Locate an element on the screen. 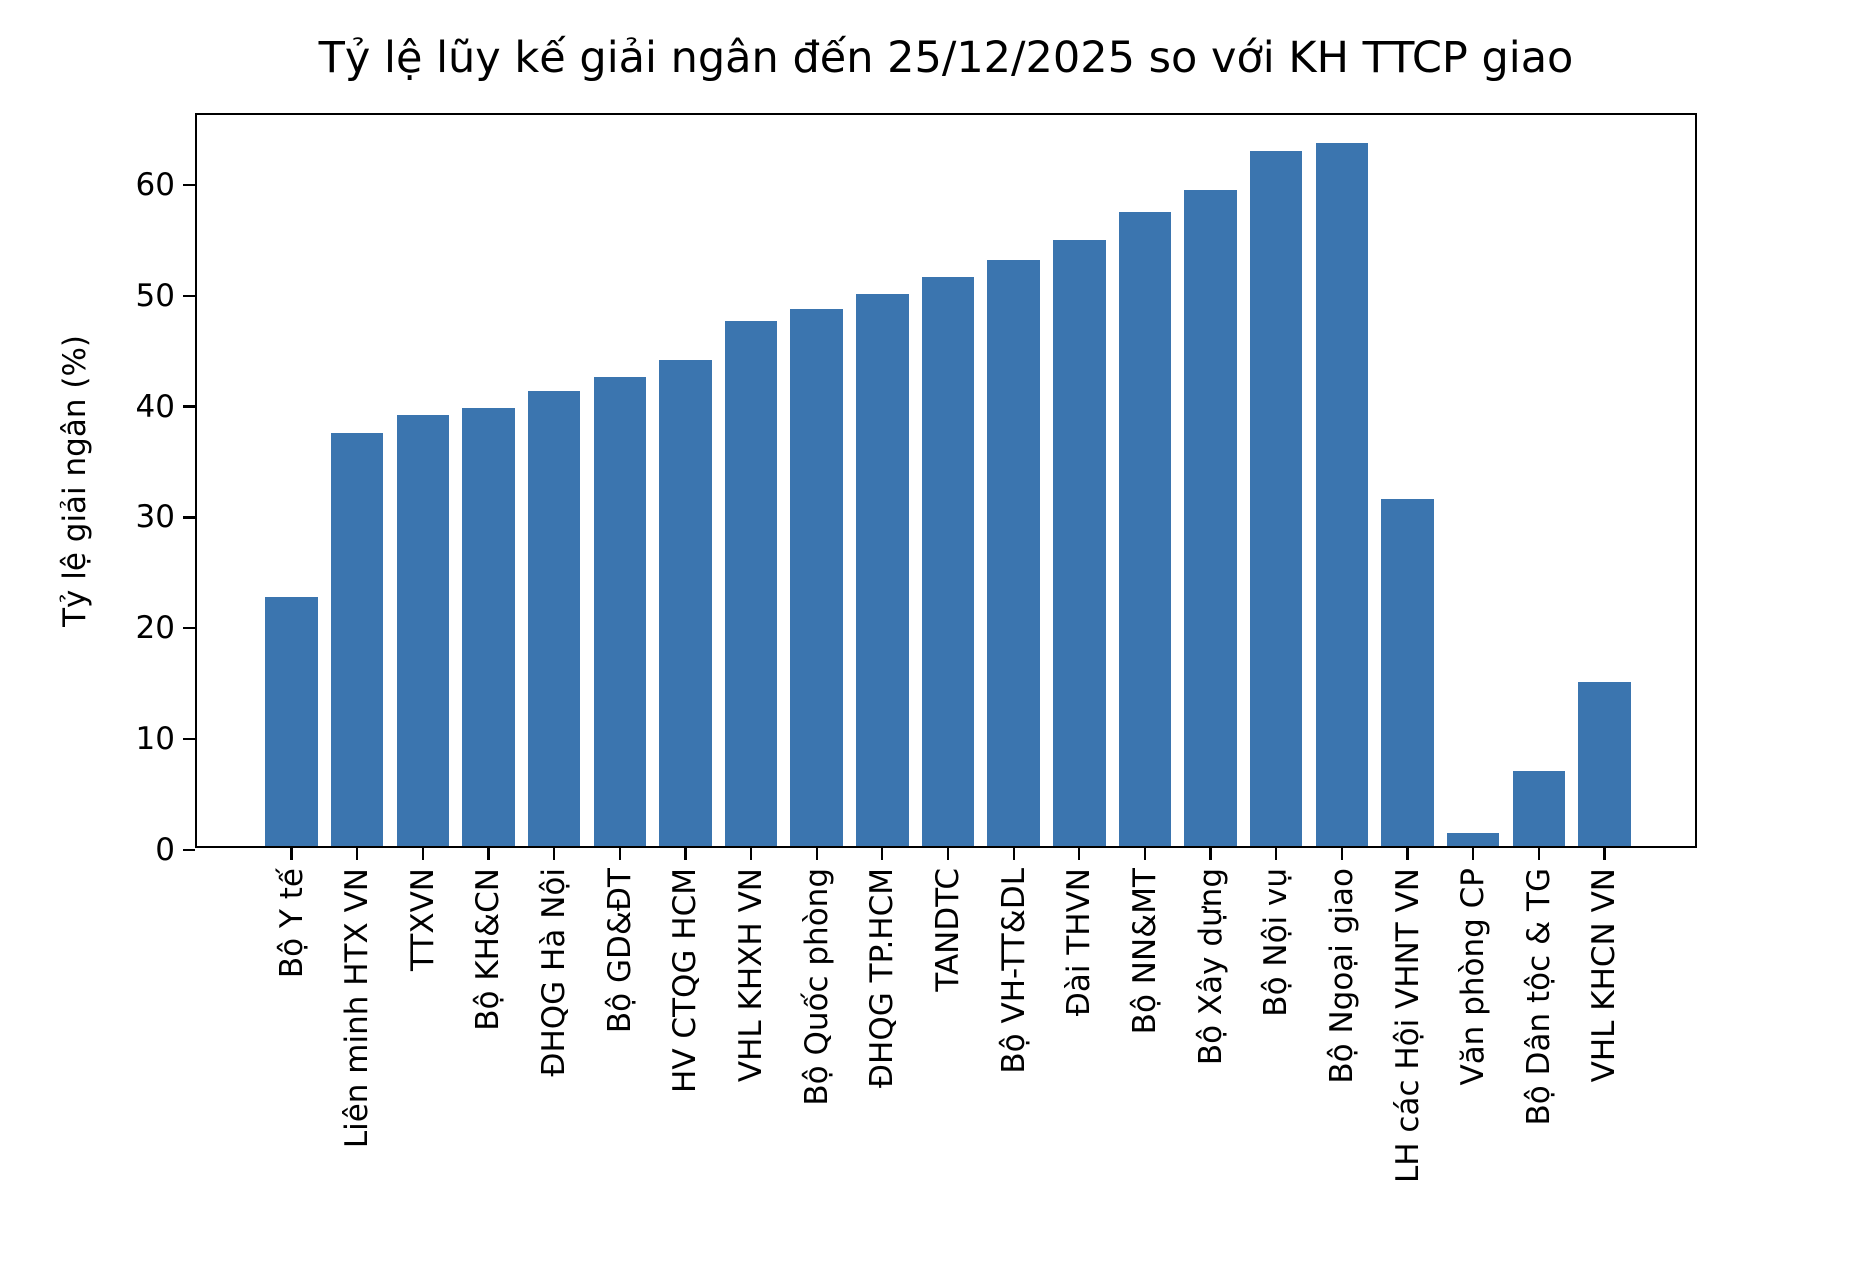 The width and height of the screenshot is (1858, 1276). x-tick-label-text: TANDTC is located at coordinates (948, 930).